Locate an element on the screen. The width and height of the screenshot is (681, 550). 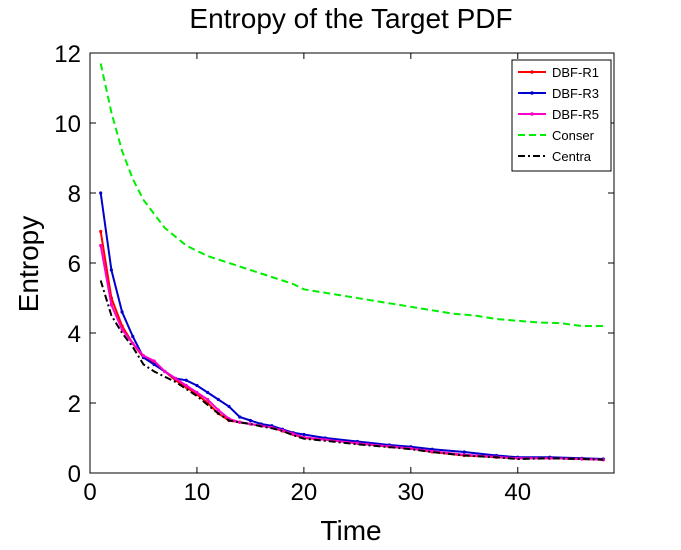
x-tick-label: 20 is located at coordinates (304, 492).